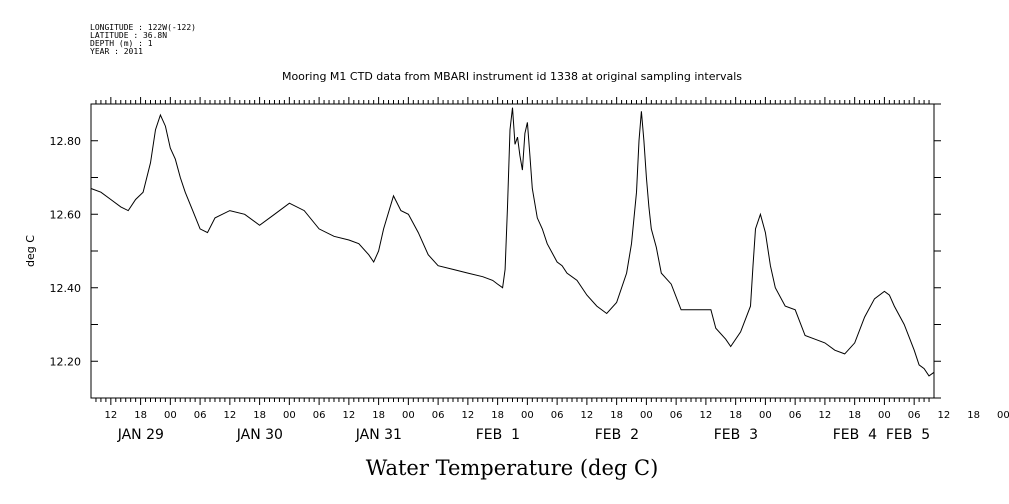 This screenshot has width=1009, height=504. I want to click on x-day-label: FEB 3, so click(736, 435).